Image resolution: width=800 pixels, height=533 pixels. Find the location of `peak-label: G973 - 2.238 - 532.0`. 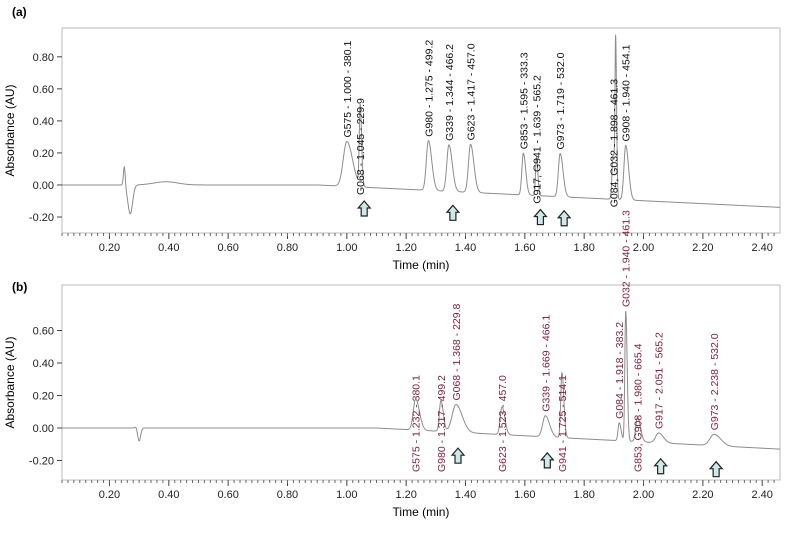

peak-label: G973 - 2.238 - 532.0 is located at coordinates (715, 381).